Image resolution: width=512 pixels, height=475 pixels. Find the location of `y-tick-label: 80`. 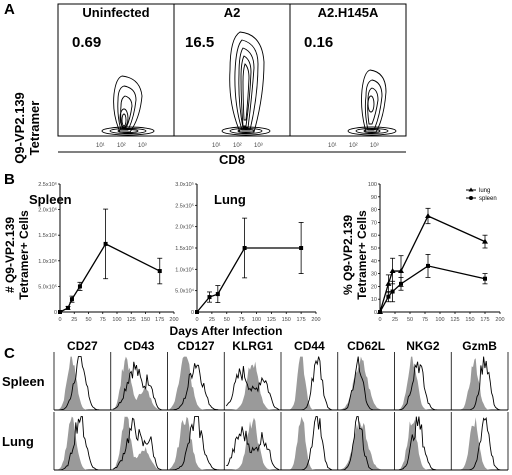

y-tick-label: 80 is located at coordinates (374, 211).